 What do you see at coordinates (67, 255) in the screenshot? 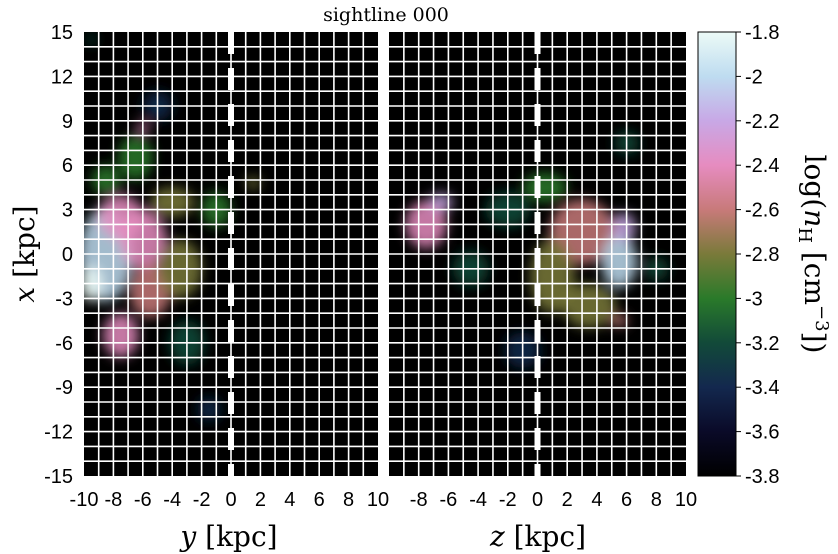
I see `y-tick-label: 0` at bounding box center [67, 255].